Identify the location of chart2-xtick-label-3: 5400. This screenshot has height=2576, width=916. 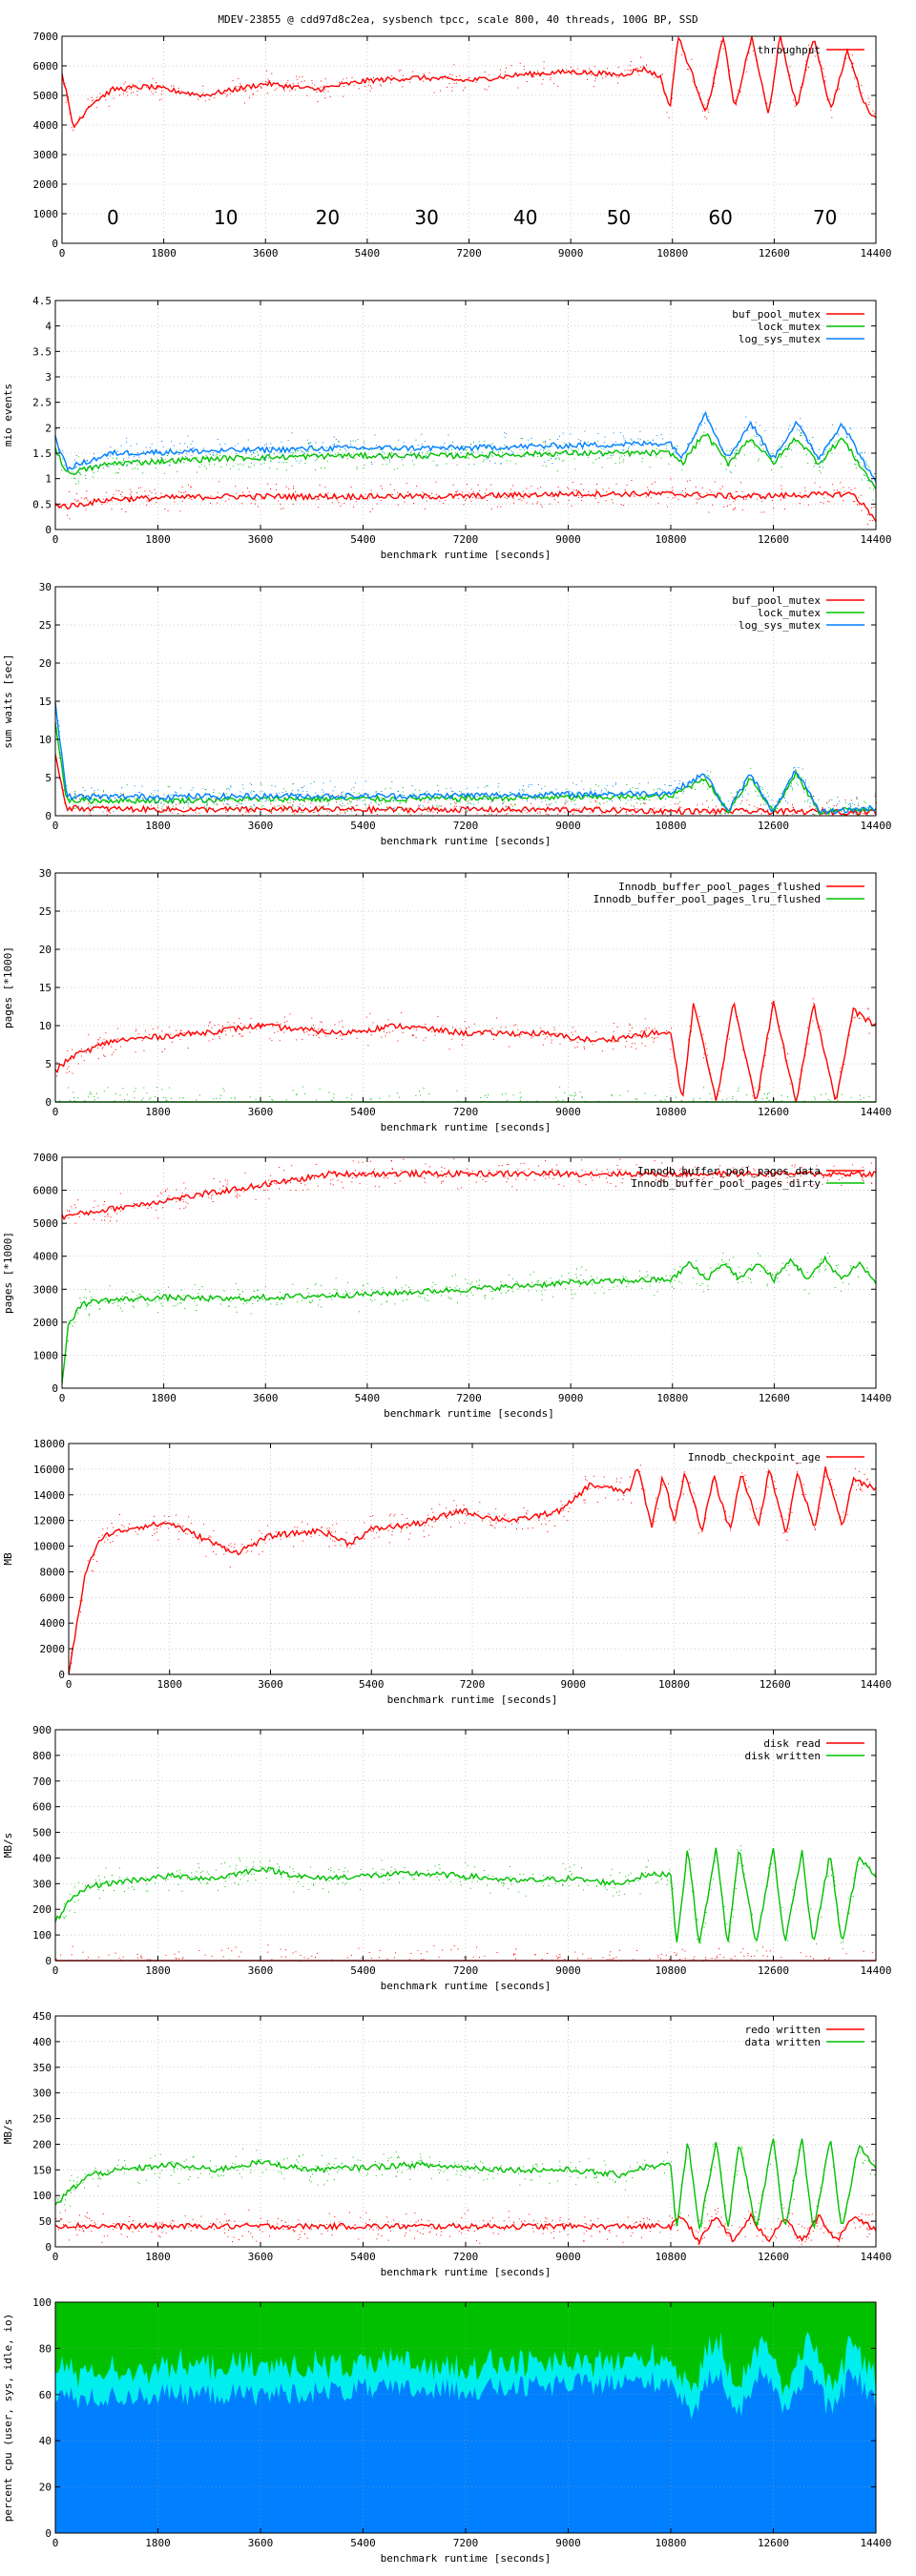
(363, 539).